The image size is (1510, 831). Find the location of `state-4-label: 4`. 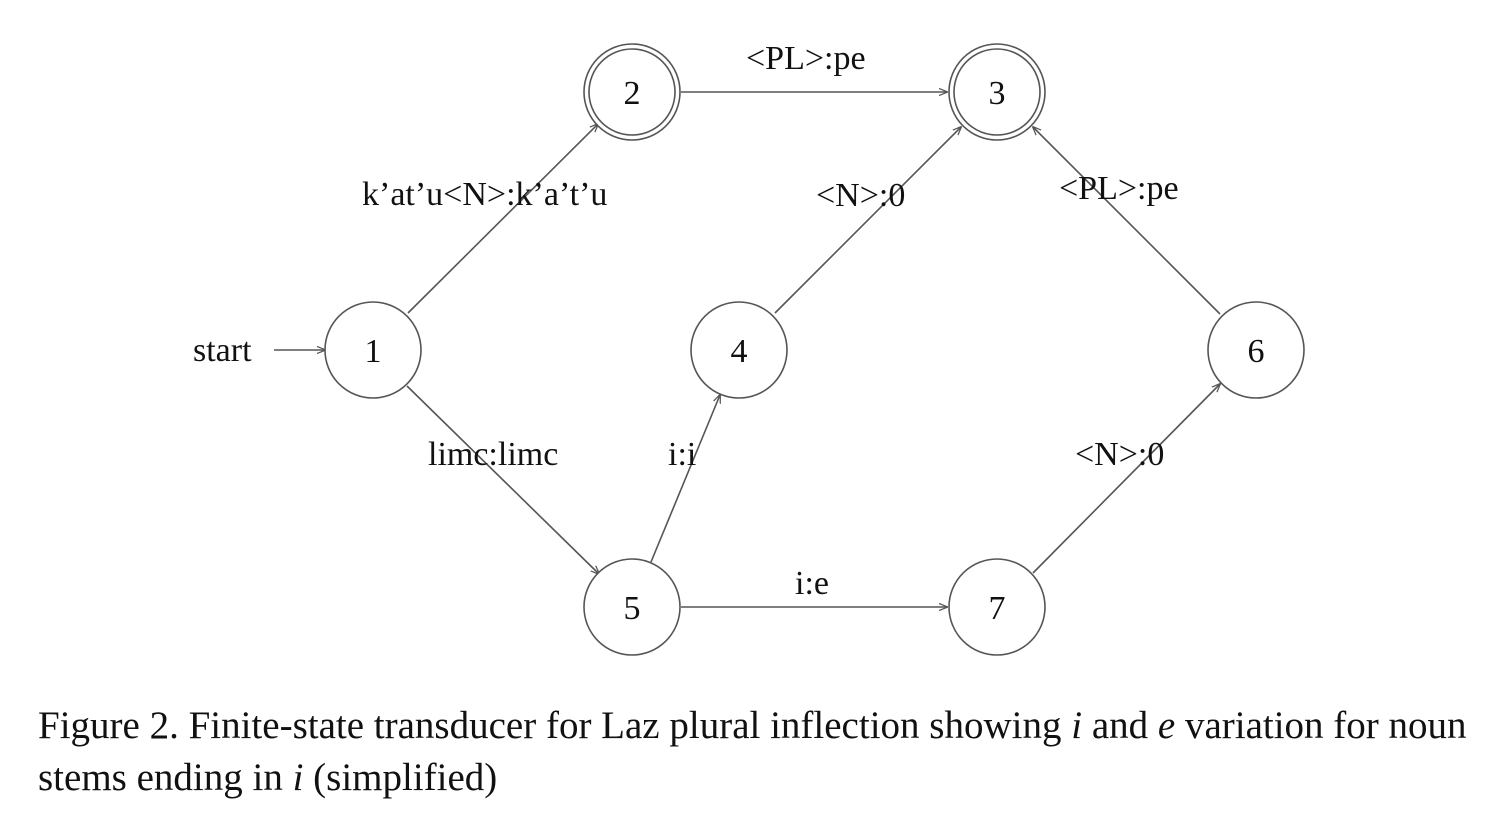

state-4-label: 4 is located at coordinates (739, 351).